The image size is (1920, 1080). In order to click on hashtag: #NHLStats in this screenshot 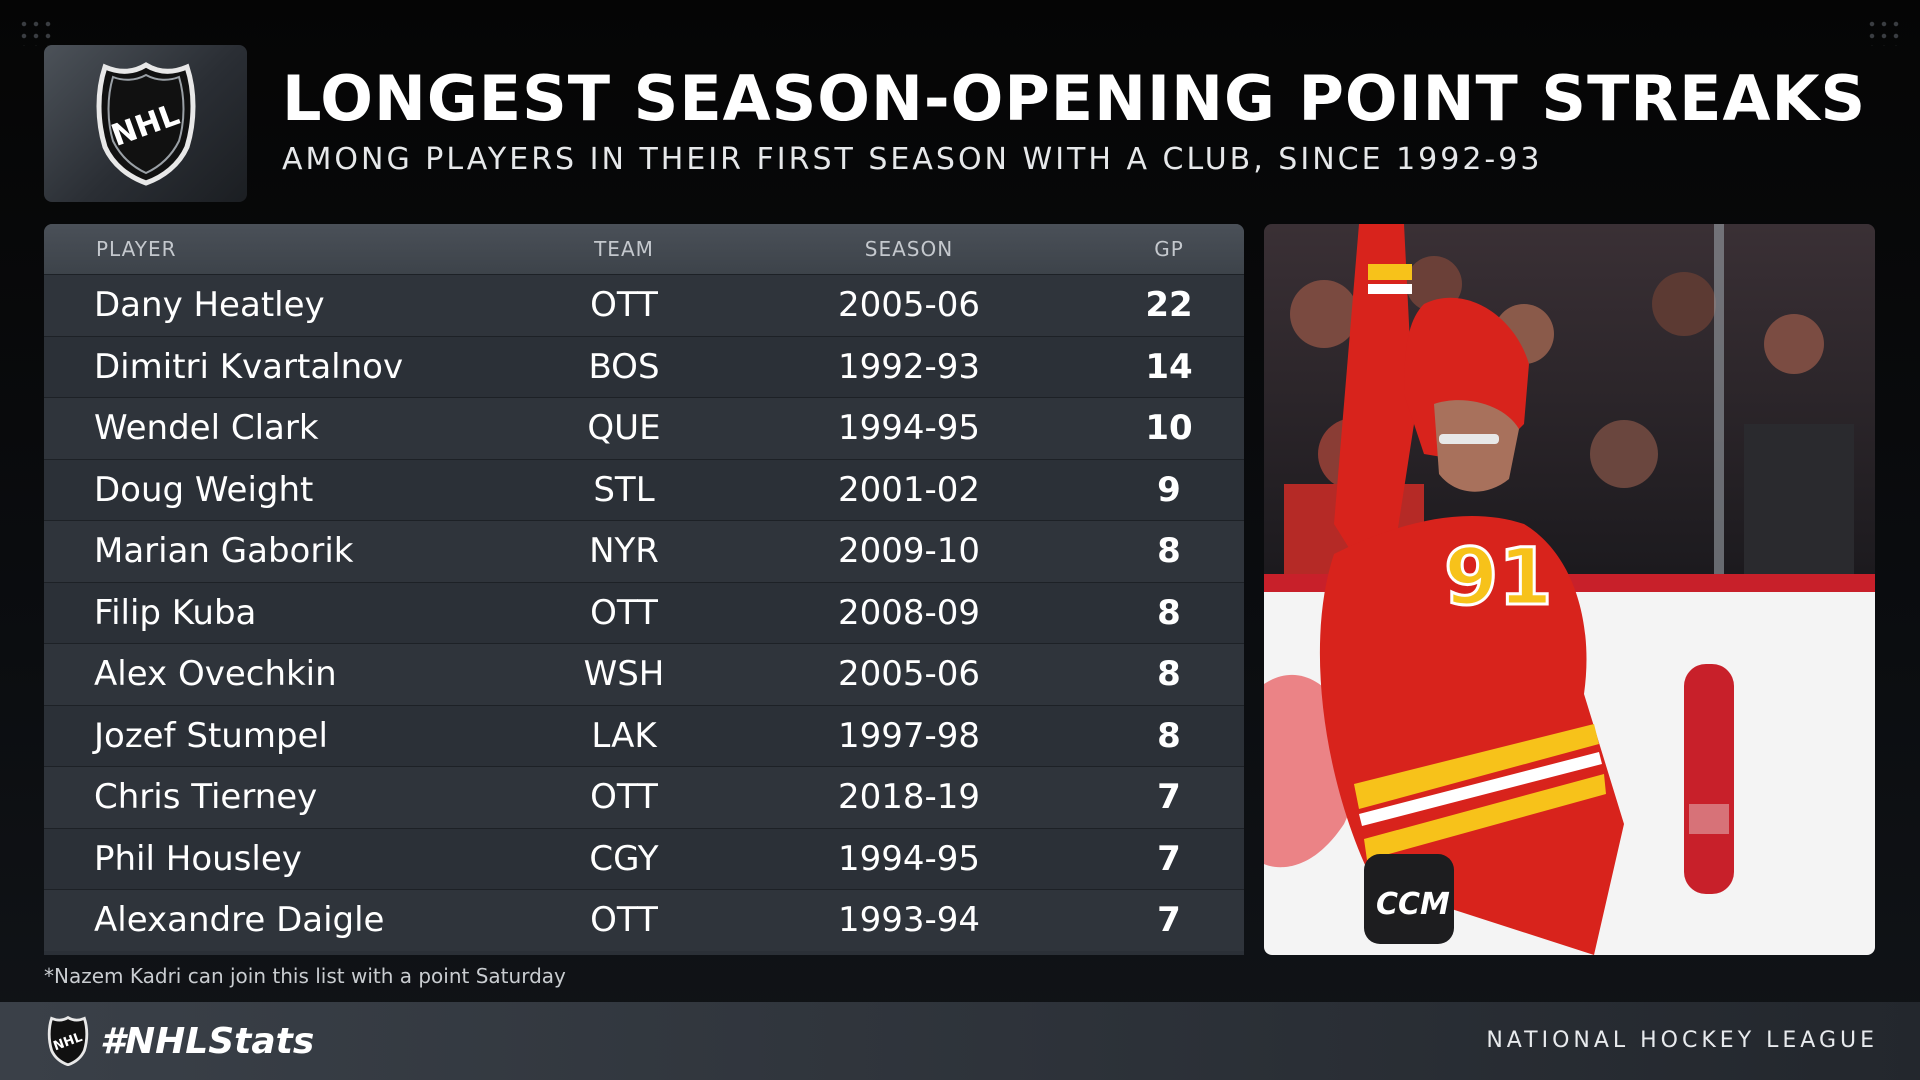, I will do `click(207, 1041)`.